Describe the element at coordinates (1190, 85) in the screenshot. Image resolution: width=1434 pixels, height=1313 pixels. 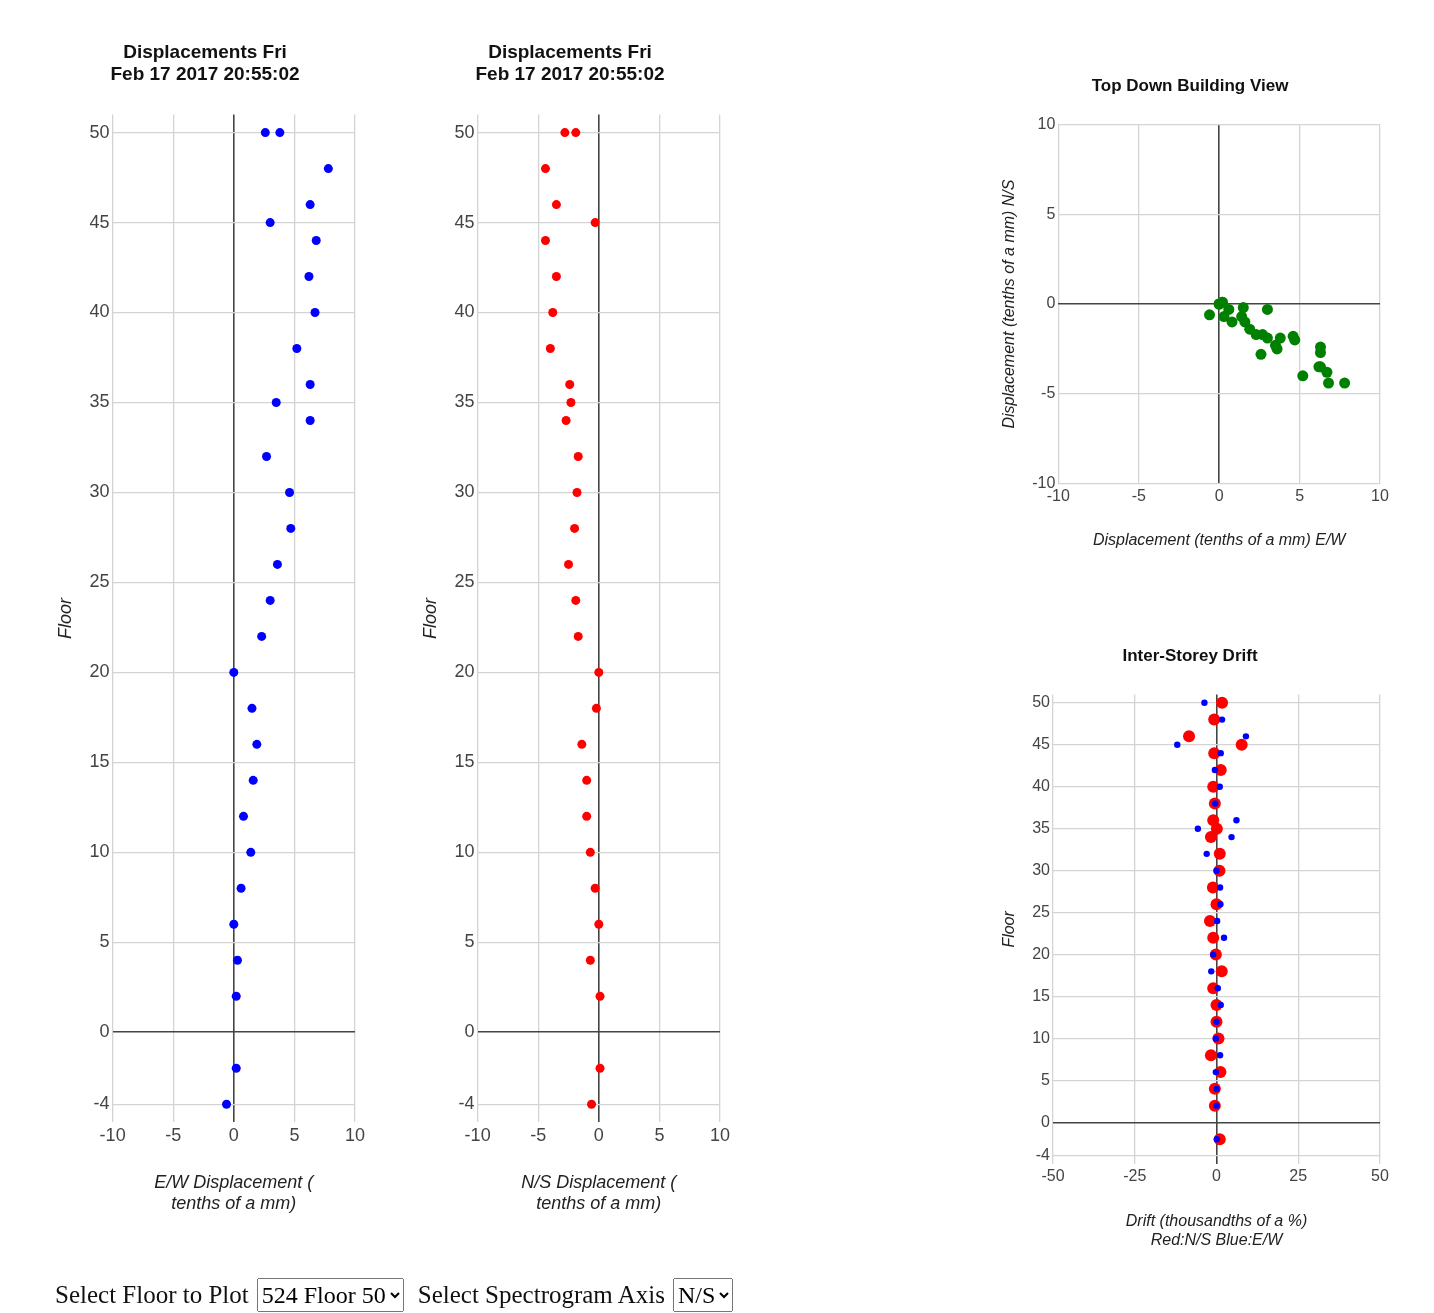
I see `chart-title: Top Down Building View` at that location.